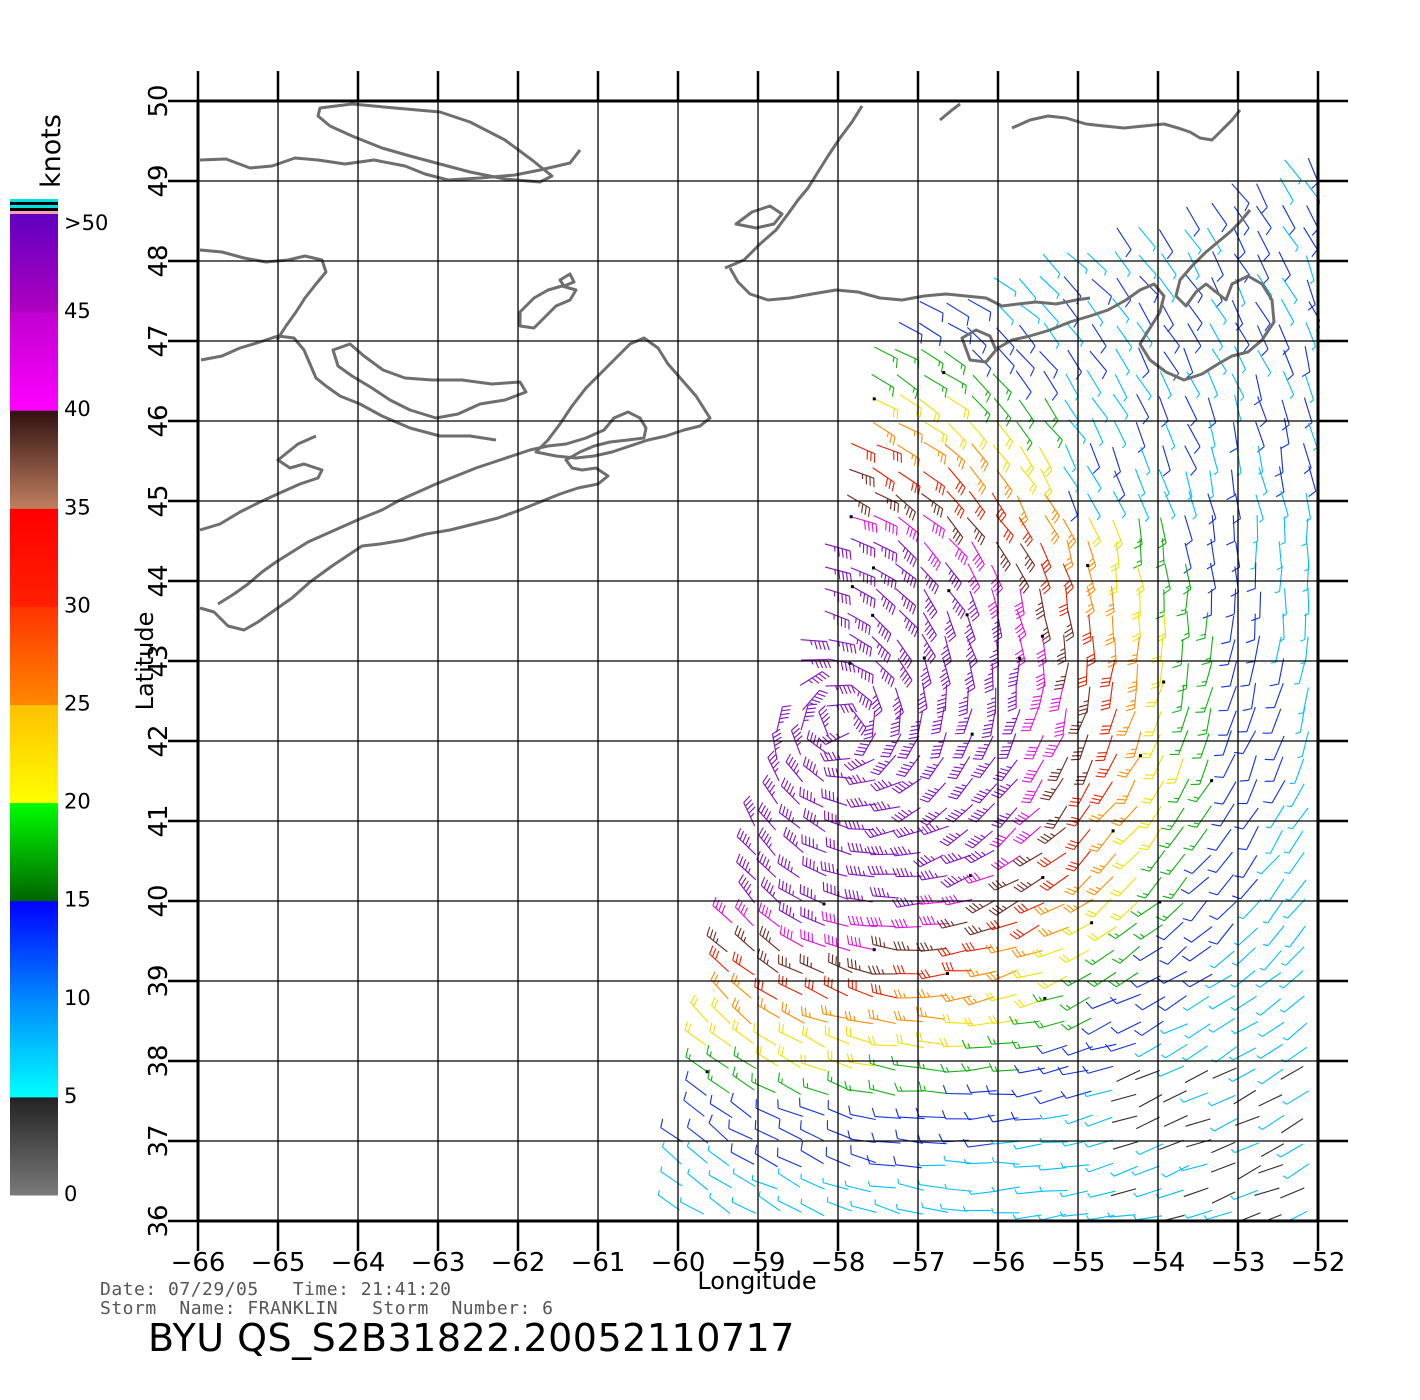 Image resolution: width=1420 pixels, height=1400 pixels. I want to click on coast-nova-scotia, so click(423, 521).